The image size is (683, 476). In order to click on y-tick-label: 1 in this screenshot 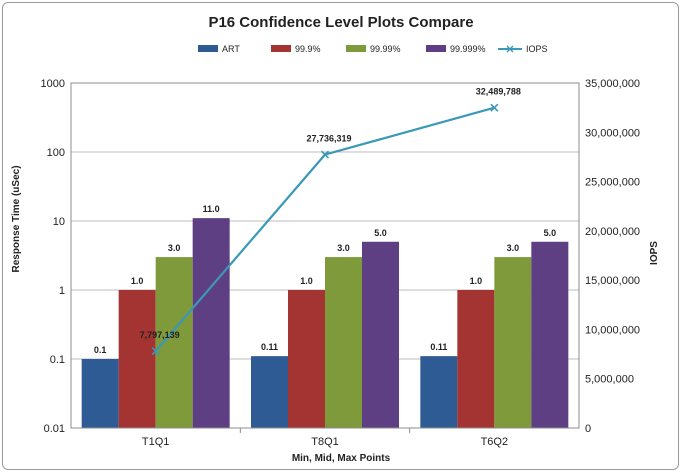, I will do `click(62, 291)`.